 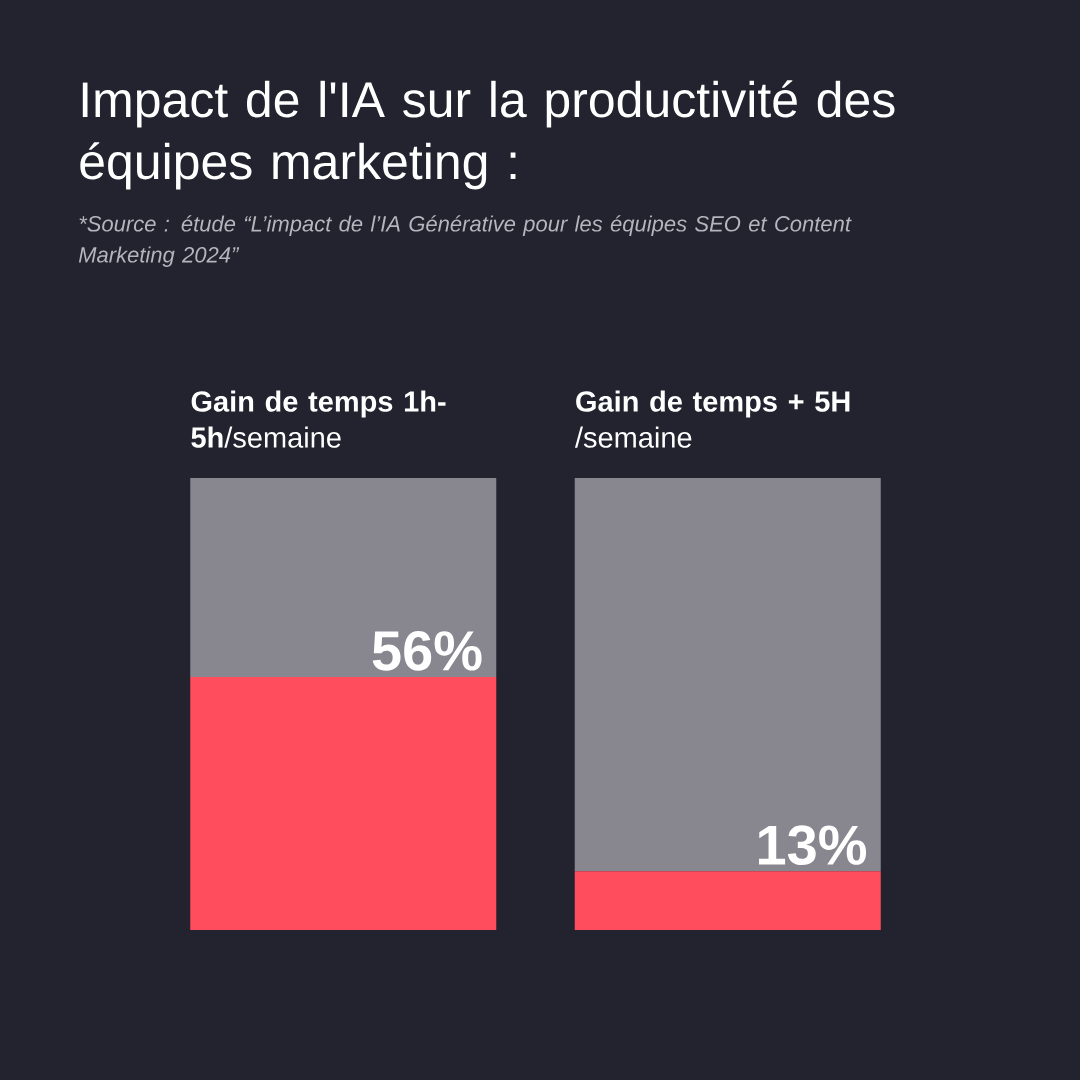 What do you see at coordinates (487, 135) in the screenshot?
I see `chart-title: Impact de l'IA sur la productivité des équipes marketing :` at bounding box center [487, 135].